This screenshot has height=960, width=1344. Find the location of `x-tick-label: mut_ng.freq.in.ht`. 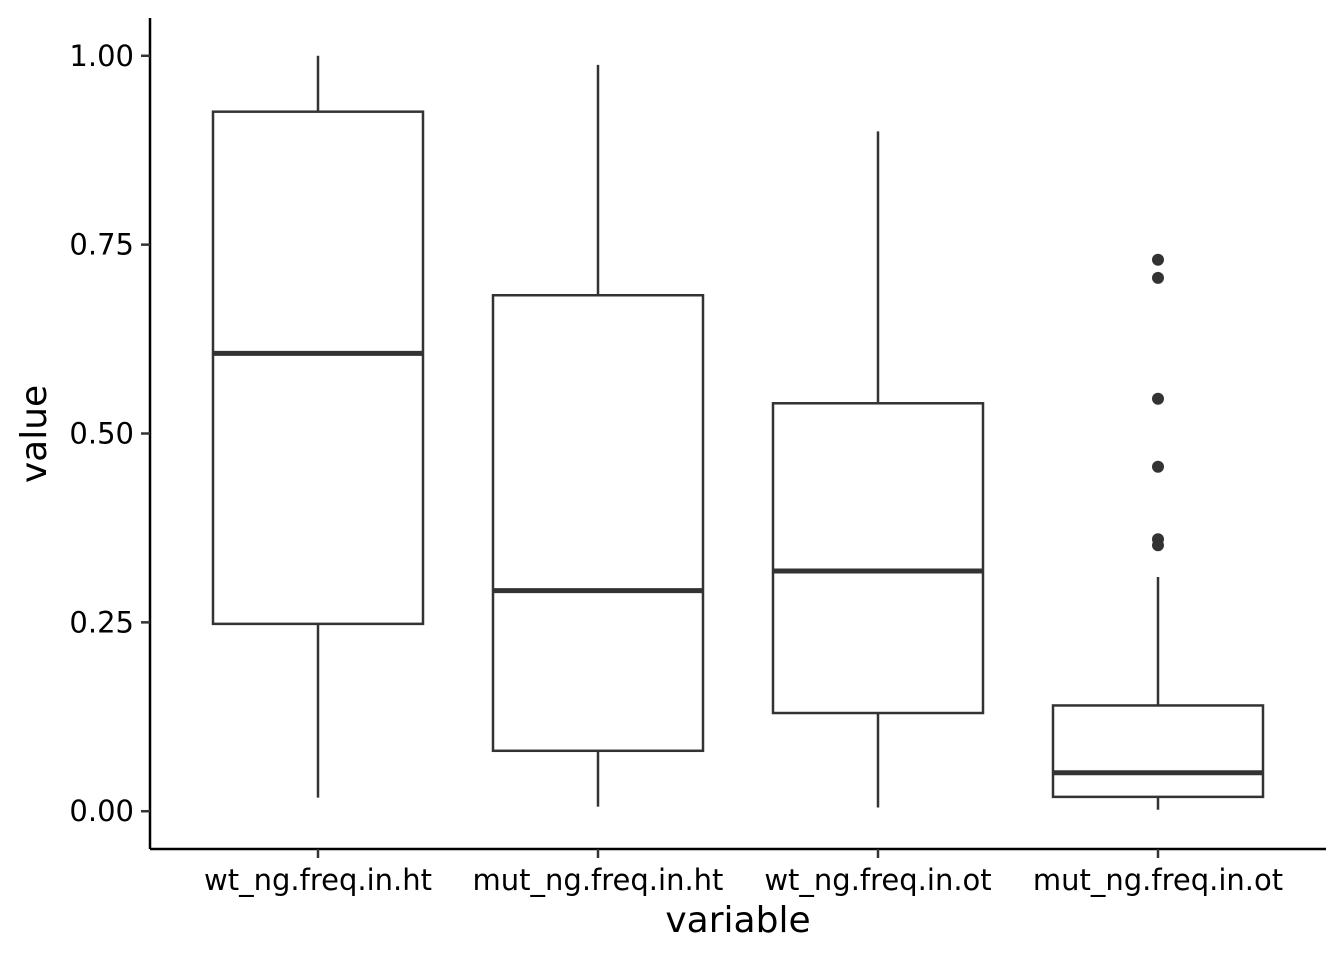

x-tick-label: mut_ng.freq.in.ht is located at coordinates (598, 880).